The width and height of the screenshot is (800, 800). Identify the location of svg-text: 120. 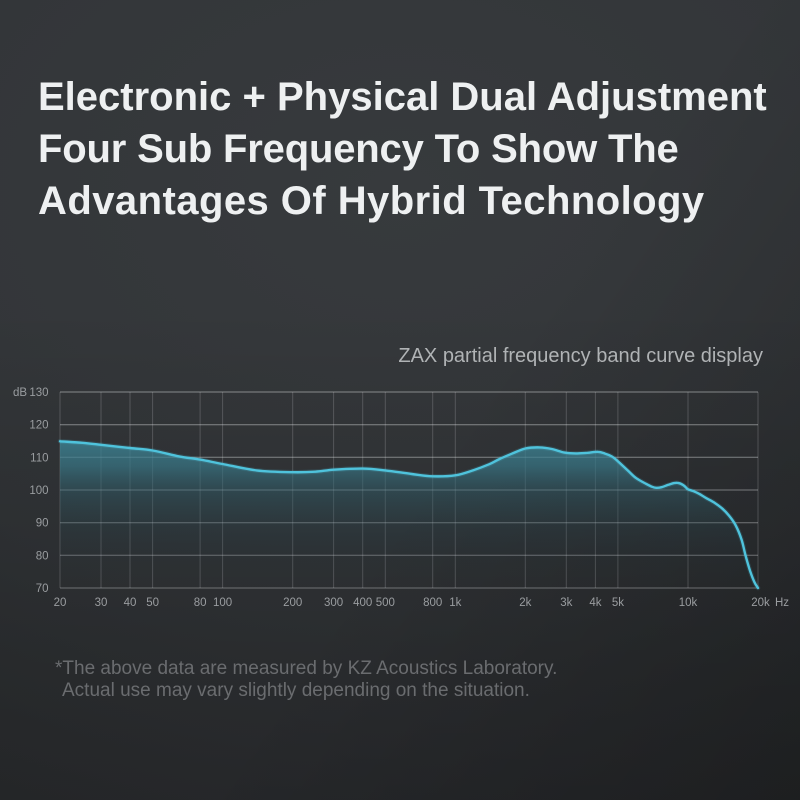
(38, 426).